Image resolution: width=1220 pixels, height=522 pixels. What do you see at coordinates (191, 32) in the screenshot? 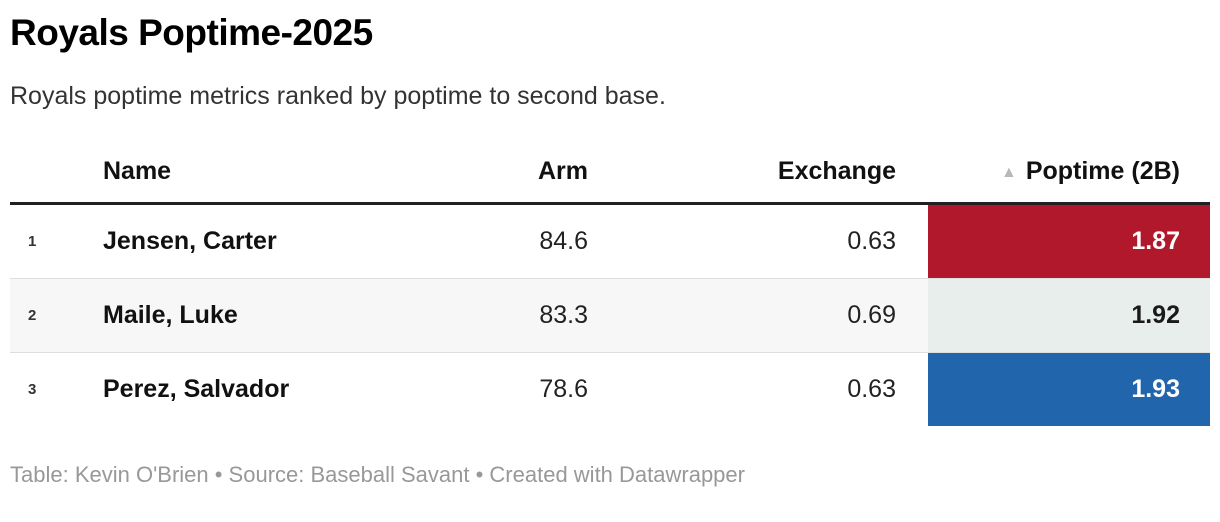
I see `page-title: Royals Poptime-2025` at bounding box center [191, 32].